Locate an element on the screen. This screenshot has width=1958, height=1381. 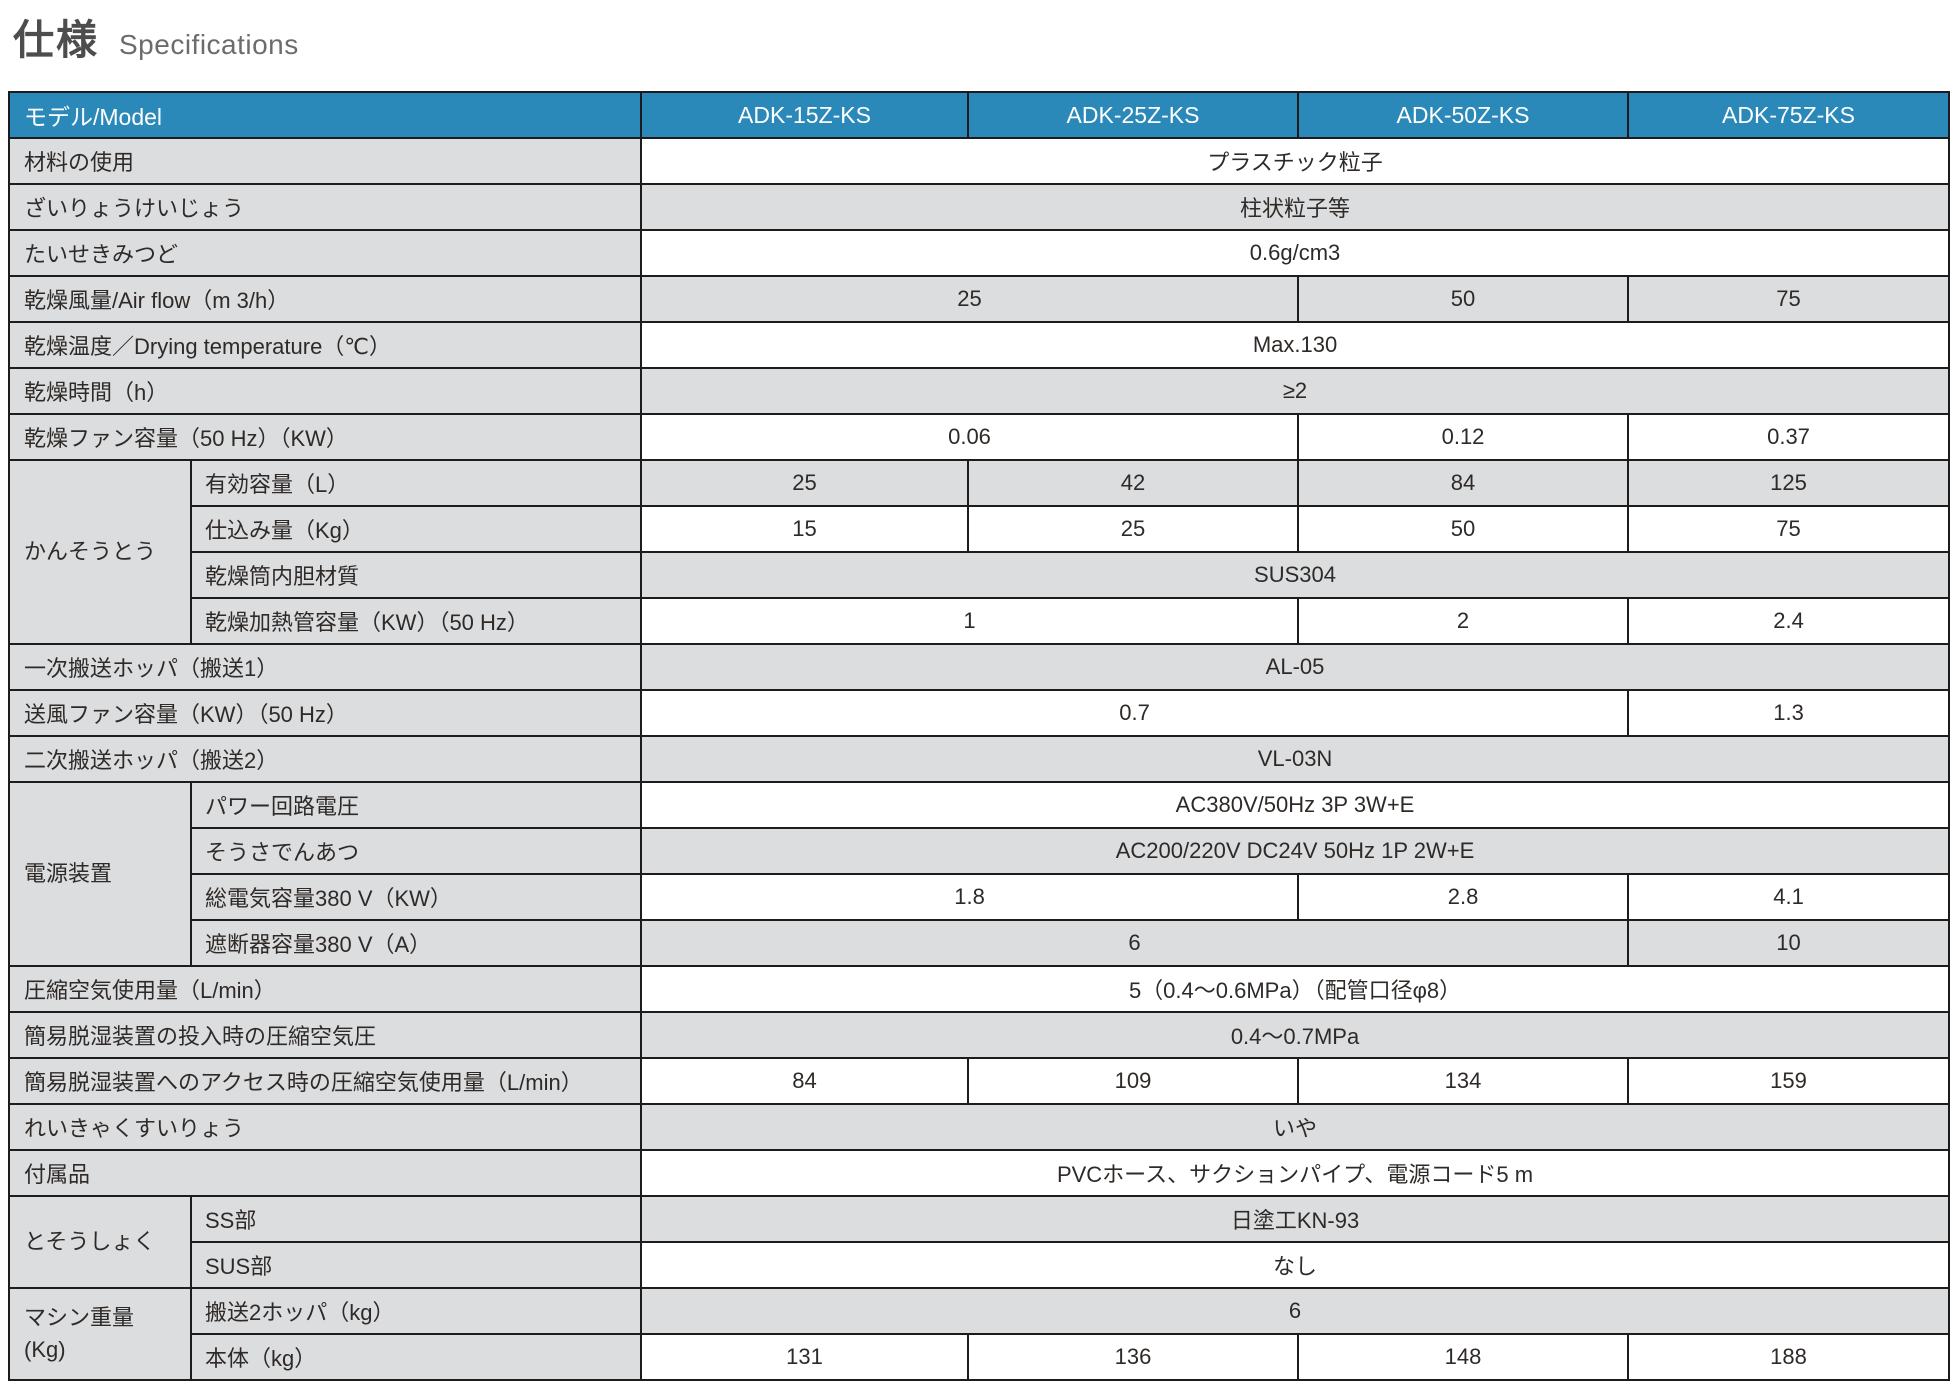
row-label: たいせきみつど is located at coordinates (325, 253).